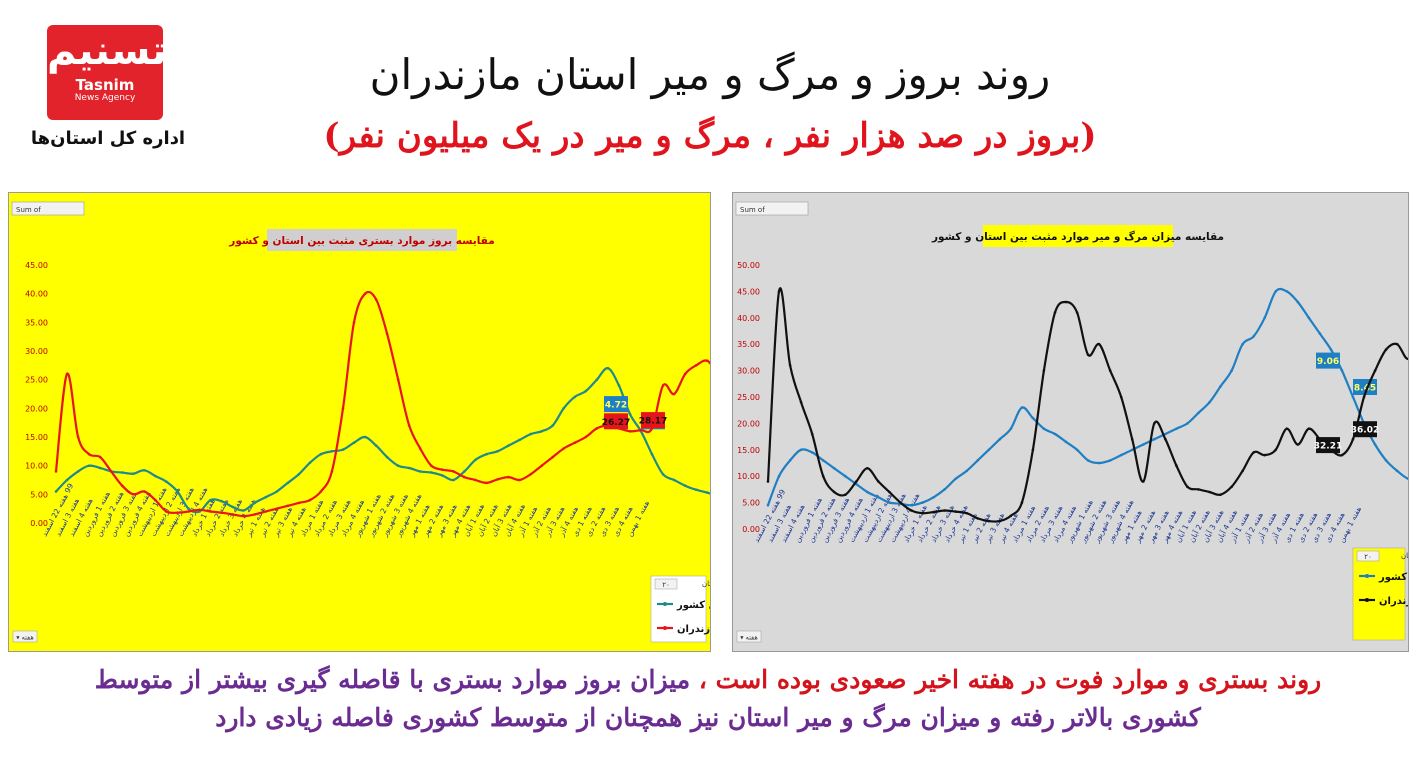  What do you see at coordinates (665, 604) in the screenshot?
I see `legend-swatch-dot` at bounding box center [665, 604].